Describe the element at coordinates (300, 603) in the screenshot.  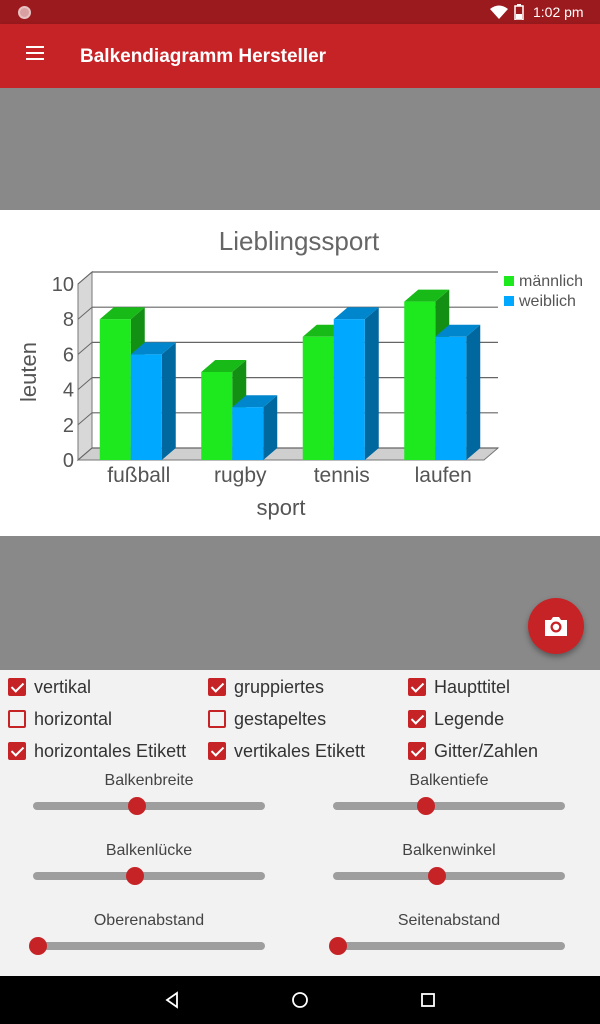
I see `chart-background-bottom` at that location.